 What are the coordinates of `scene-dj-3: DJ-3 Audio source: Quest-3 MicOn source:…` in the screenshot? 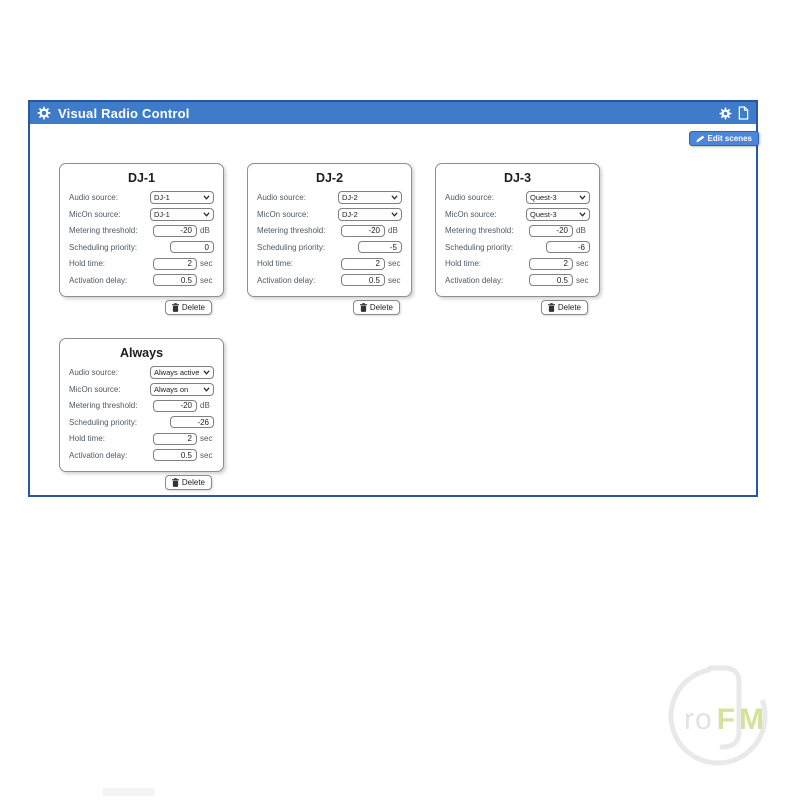 It's located at (517, 239).